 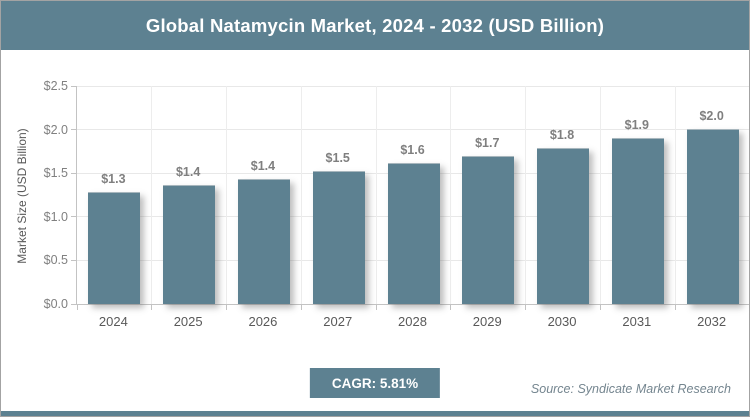 What do you see at coordinates (375, 413) in the screenshot?
I see `bottom-accent-strip` at bounding box center [375, 413].